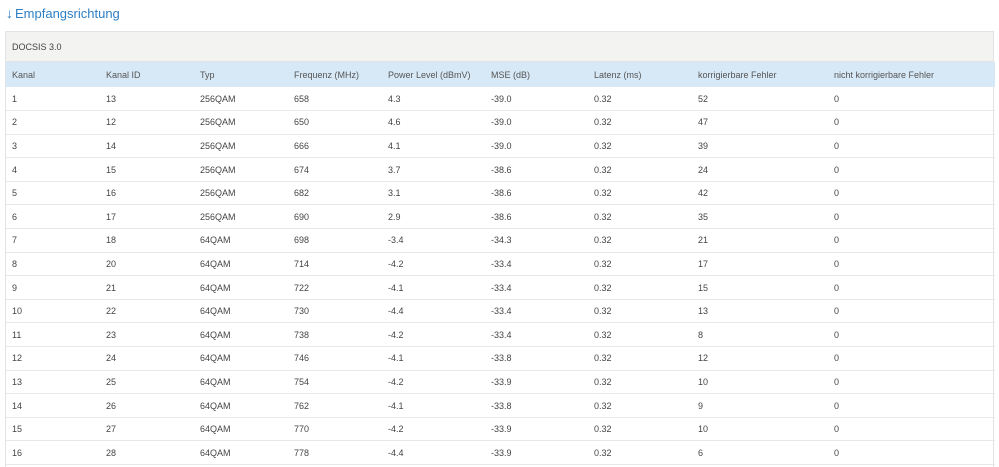  What do you see at coordinates (15, 98) in the screenshot?
I see `table-cell: 1` at bounding box center [15, 98].